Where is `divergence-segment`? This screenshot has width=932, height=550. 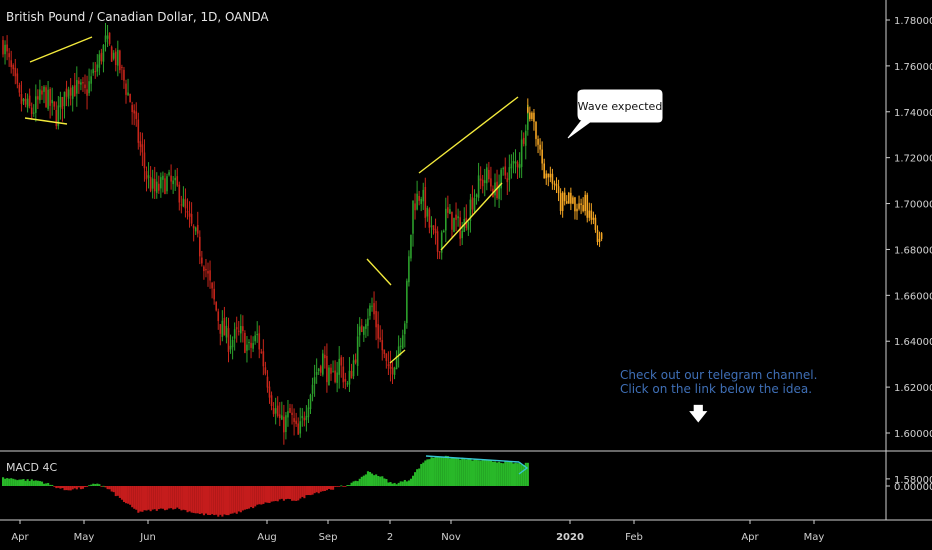 divergence-segment is located at coordinates (472, 459).